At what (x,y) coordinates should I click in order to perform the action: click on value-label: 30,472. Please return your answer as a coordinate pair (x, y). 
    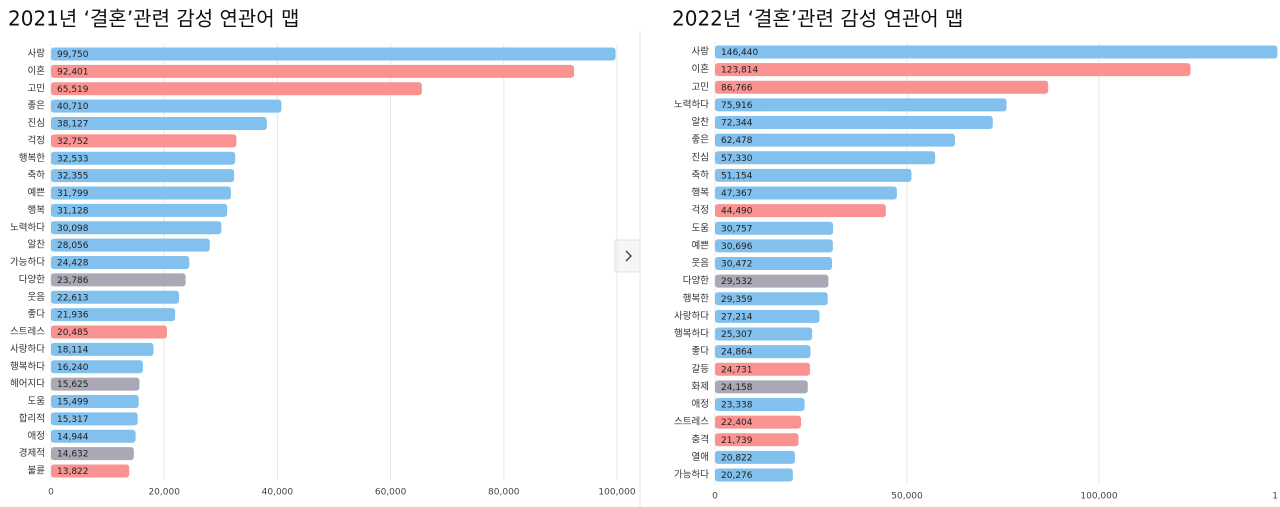
    Looking at the image, I should click on (737, 265).